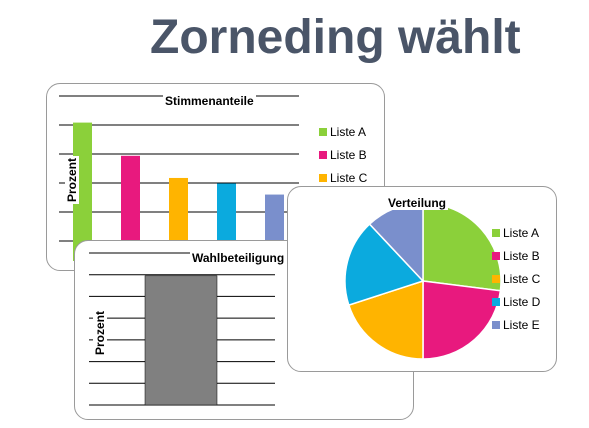 The image size is (589, 428). I want to click on wahlbeteiligung-y-axis-label: Prozent, so click(100, 332).